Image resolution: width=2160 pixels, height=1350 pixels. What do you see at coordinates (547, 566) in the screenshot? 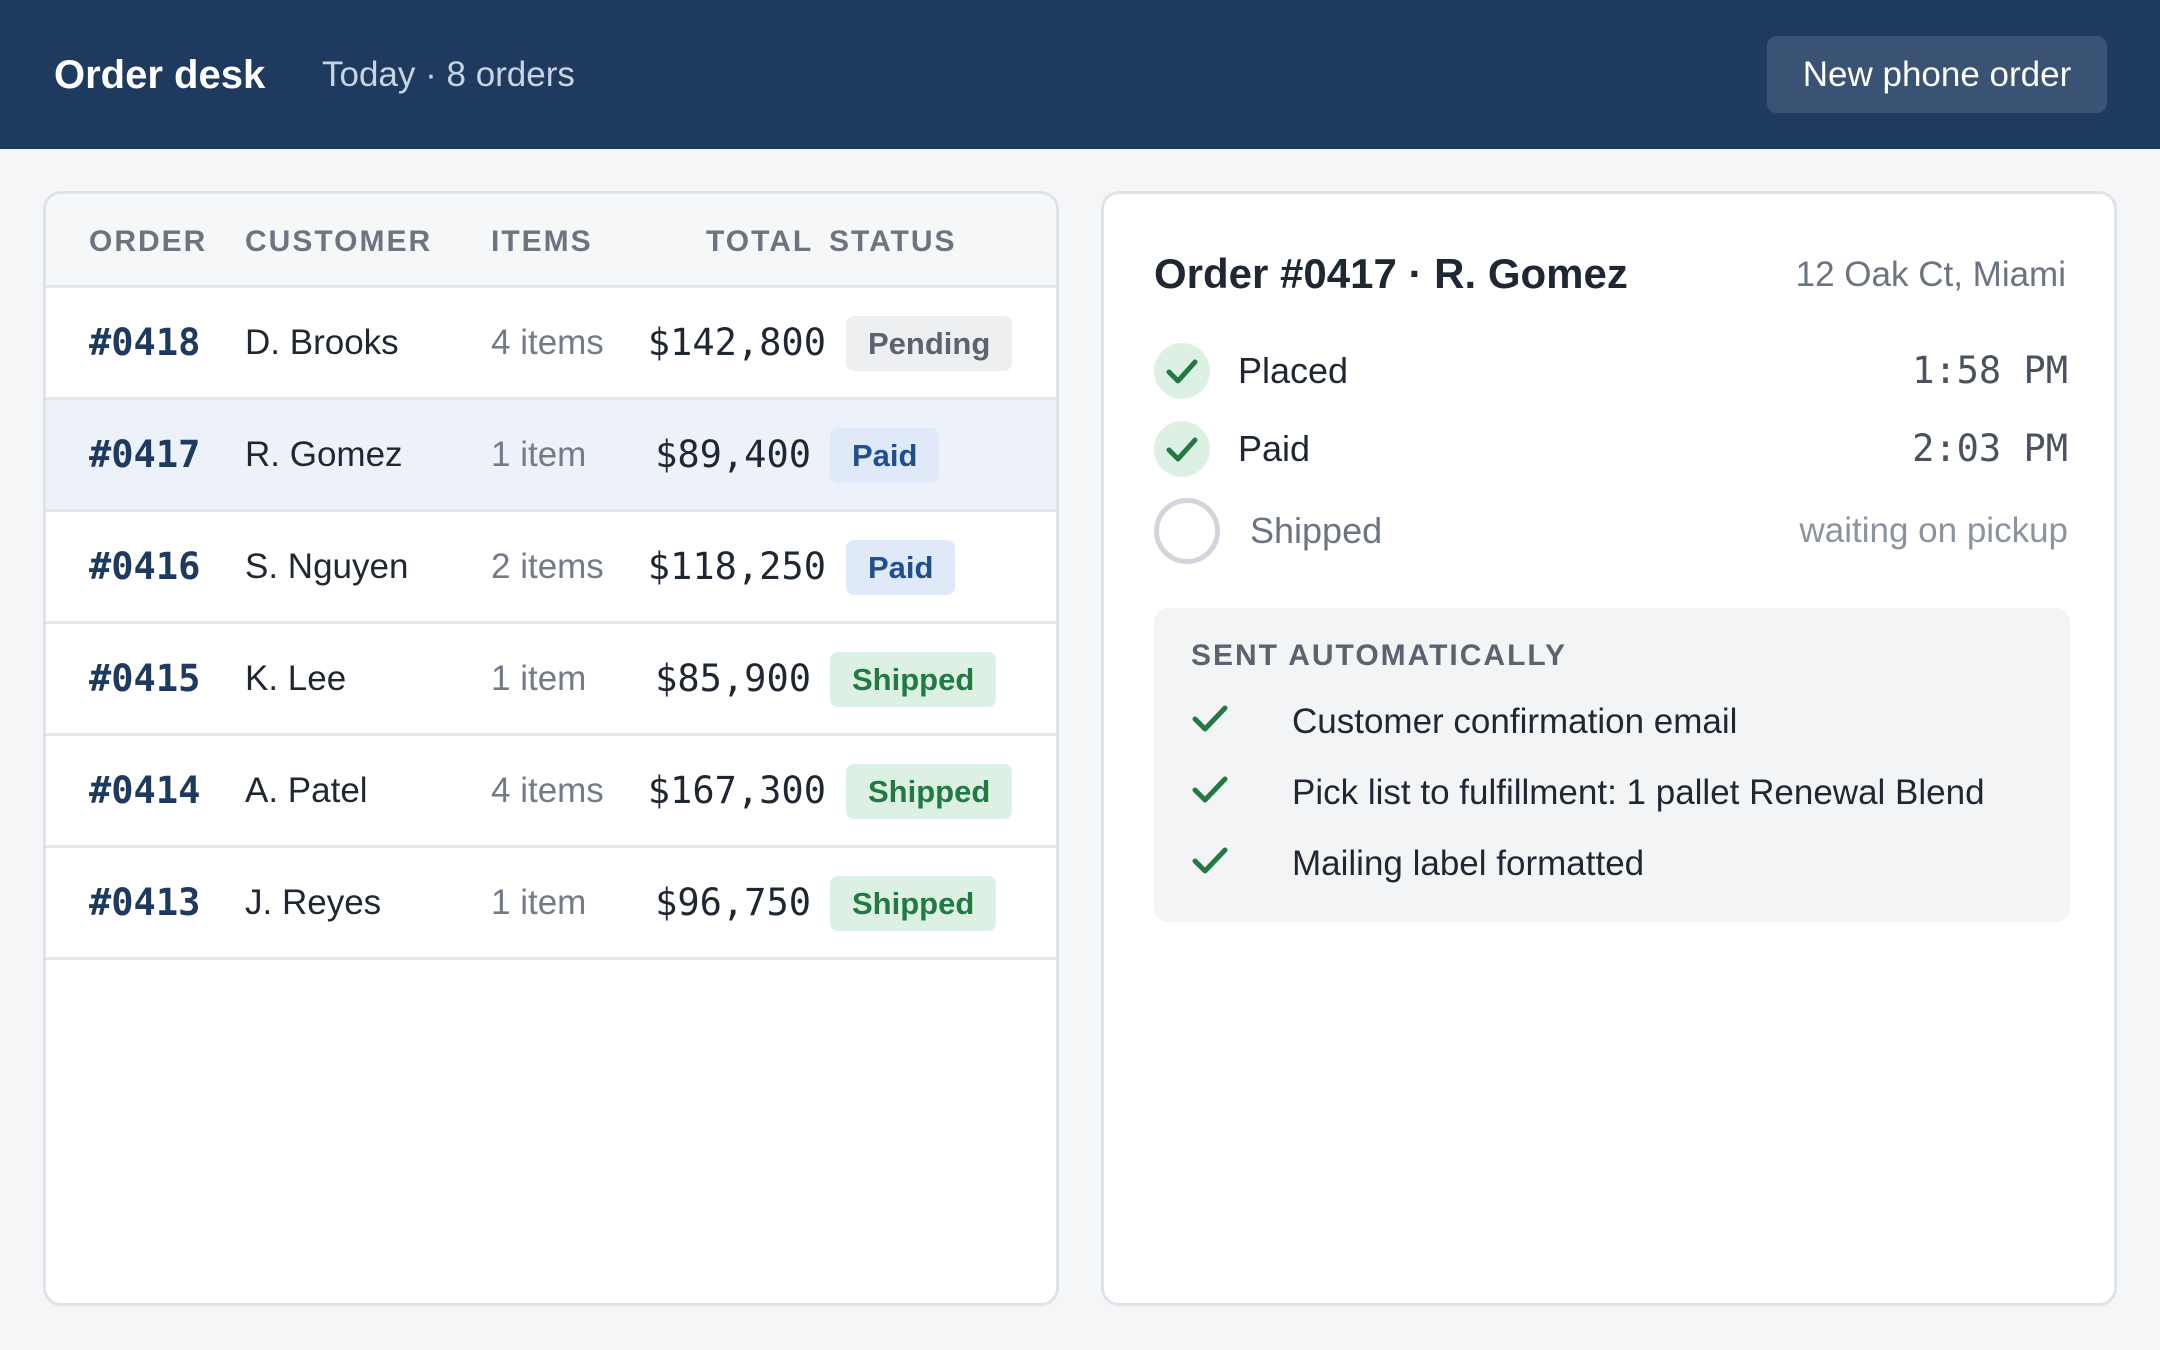
I see `item-count: 2 items` at bounding box center [547, 566].